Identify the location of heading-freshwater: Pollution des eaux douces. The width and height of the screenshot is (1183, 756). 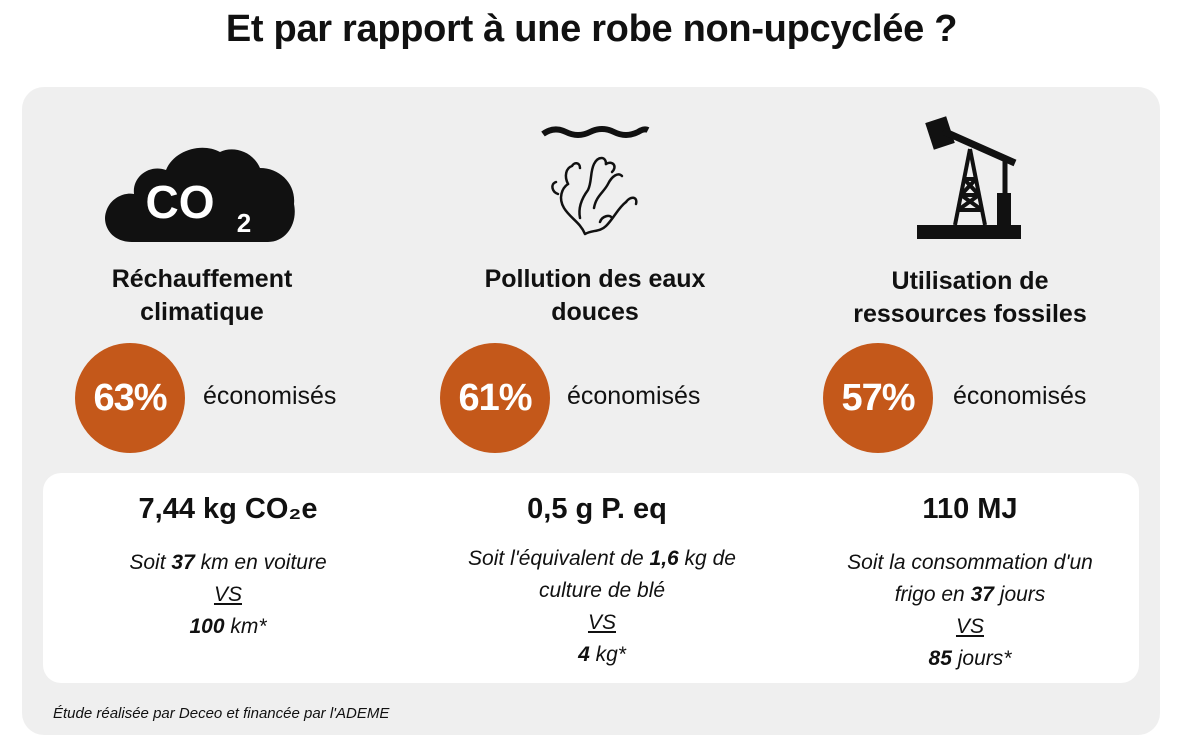
(595, 295).